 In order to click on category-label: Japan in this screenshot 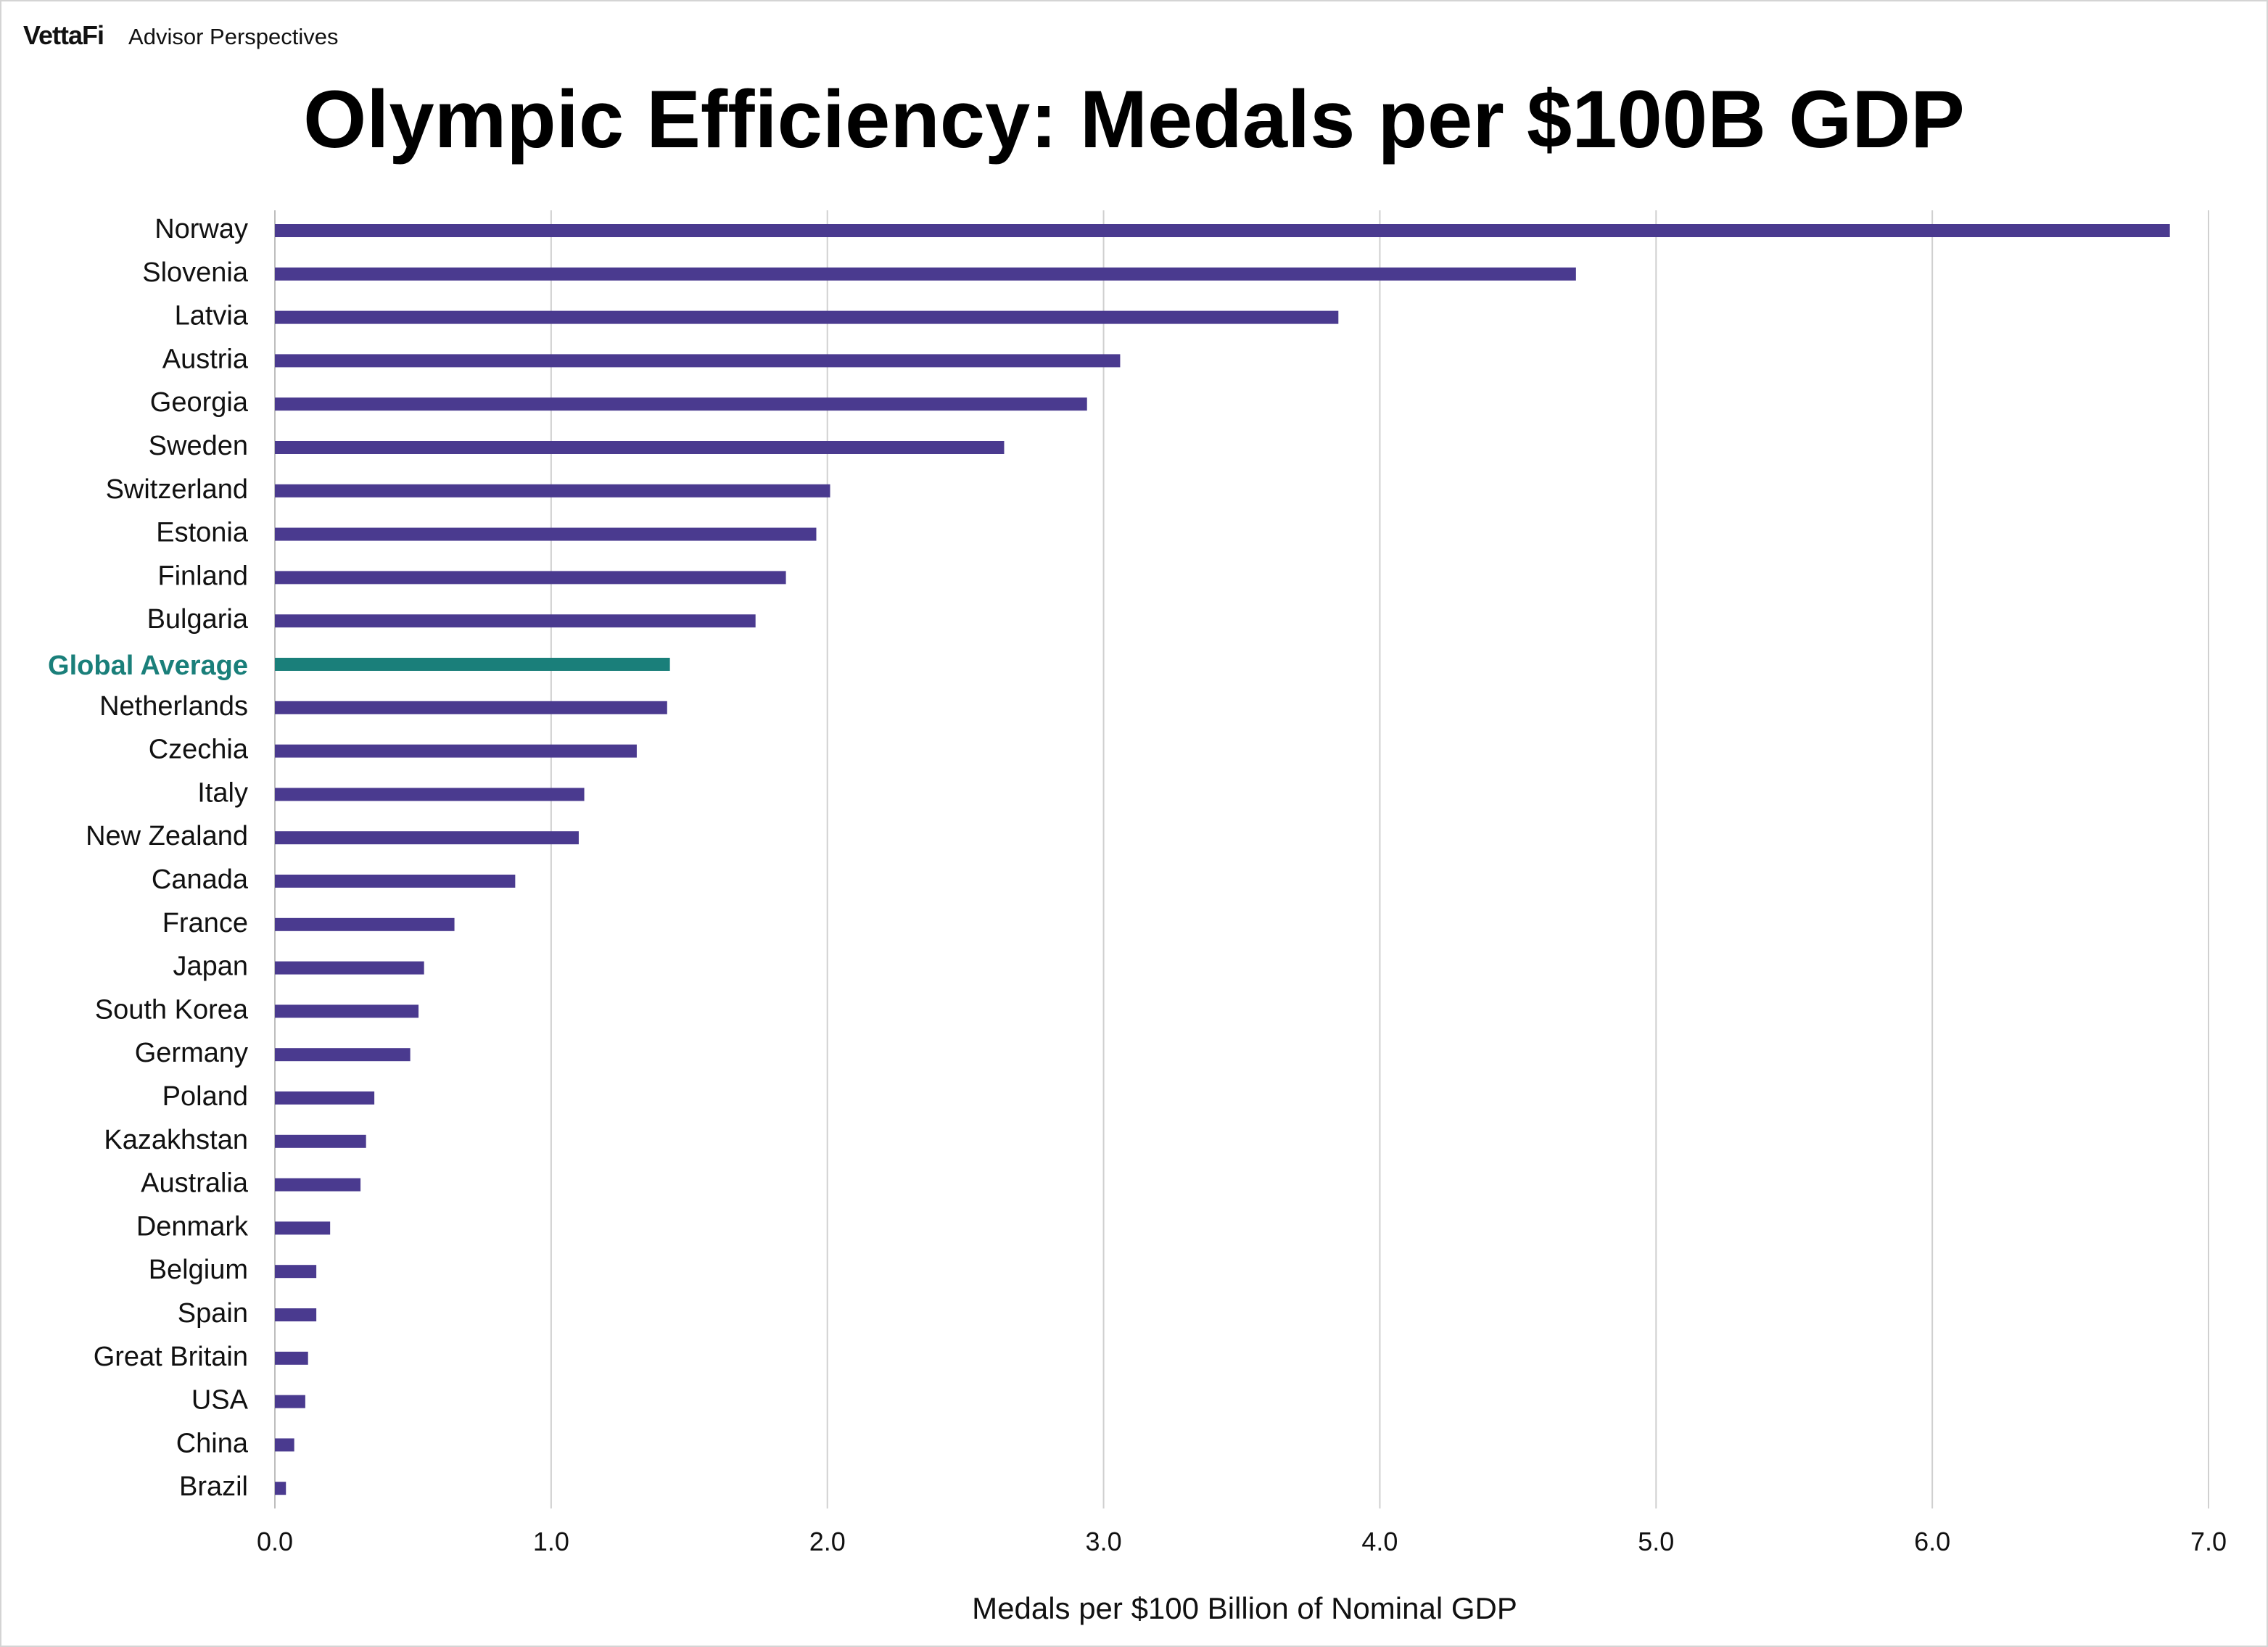, I will do `click(210, 967)`.